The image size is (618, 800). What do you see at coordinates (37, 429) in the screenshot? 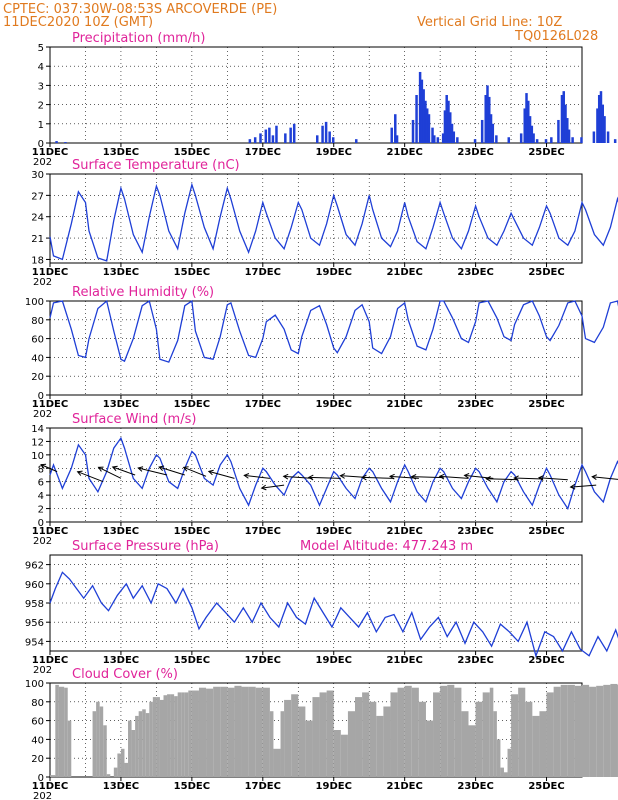
I see `y-tick-label: 14` at bounding box center [37, 429].